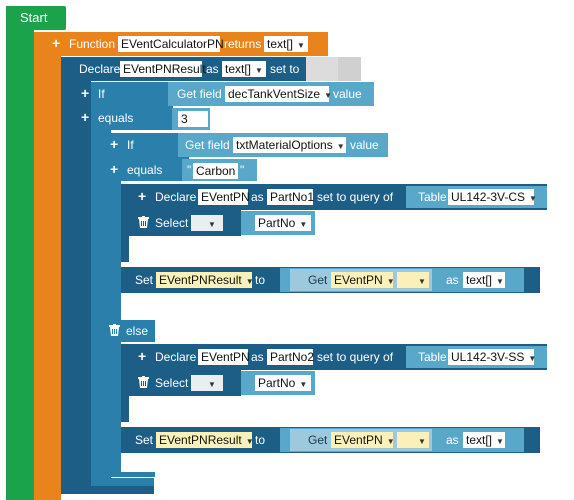  What do you see at coordinates (274, 94) in the screenshot?
I see `if1-field-value: decTankVentSize` at bounding box center [274, 94].